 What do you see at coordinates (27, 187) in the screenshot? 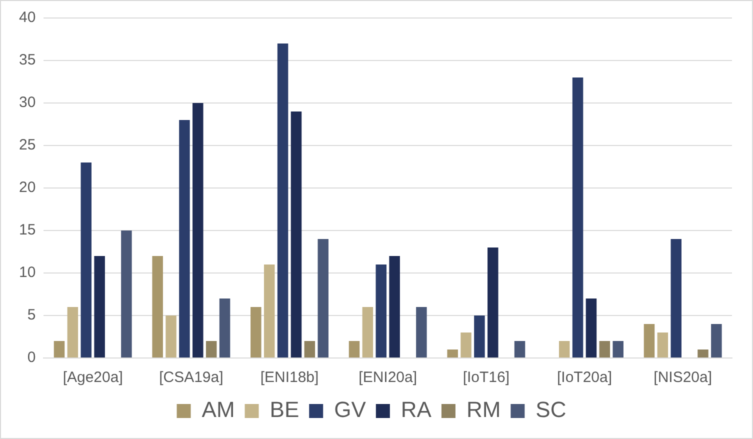
I see `y-tick-label: 20` at bounding box center [27, 187].